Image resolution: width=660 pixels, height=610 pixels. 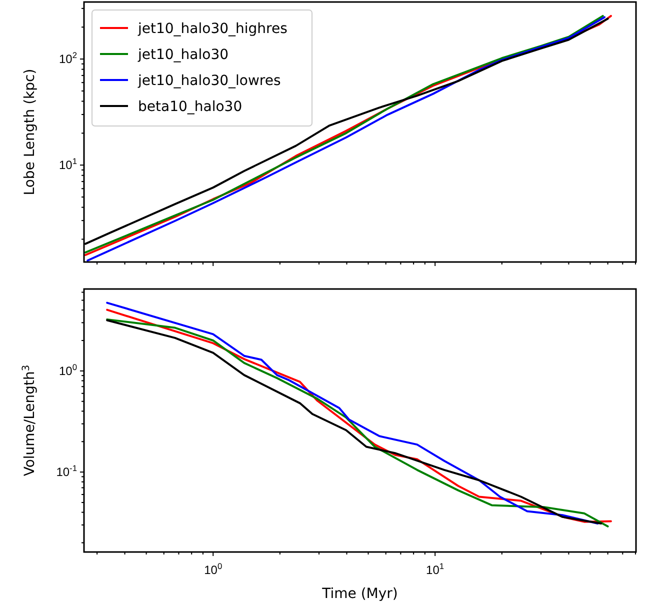 I want to click on y-axis-title: Lobe Length (kpc), so click(x=30, y=132).